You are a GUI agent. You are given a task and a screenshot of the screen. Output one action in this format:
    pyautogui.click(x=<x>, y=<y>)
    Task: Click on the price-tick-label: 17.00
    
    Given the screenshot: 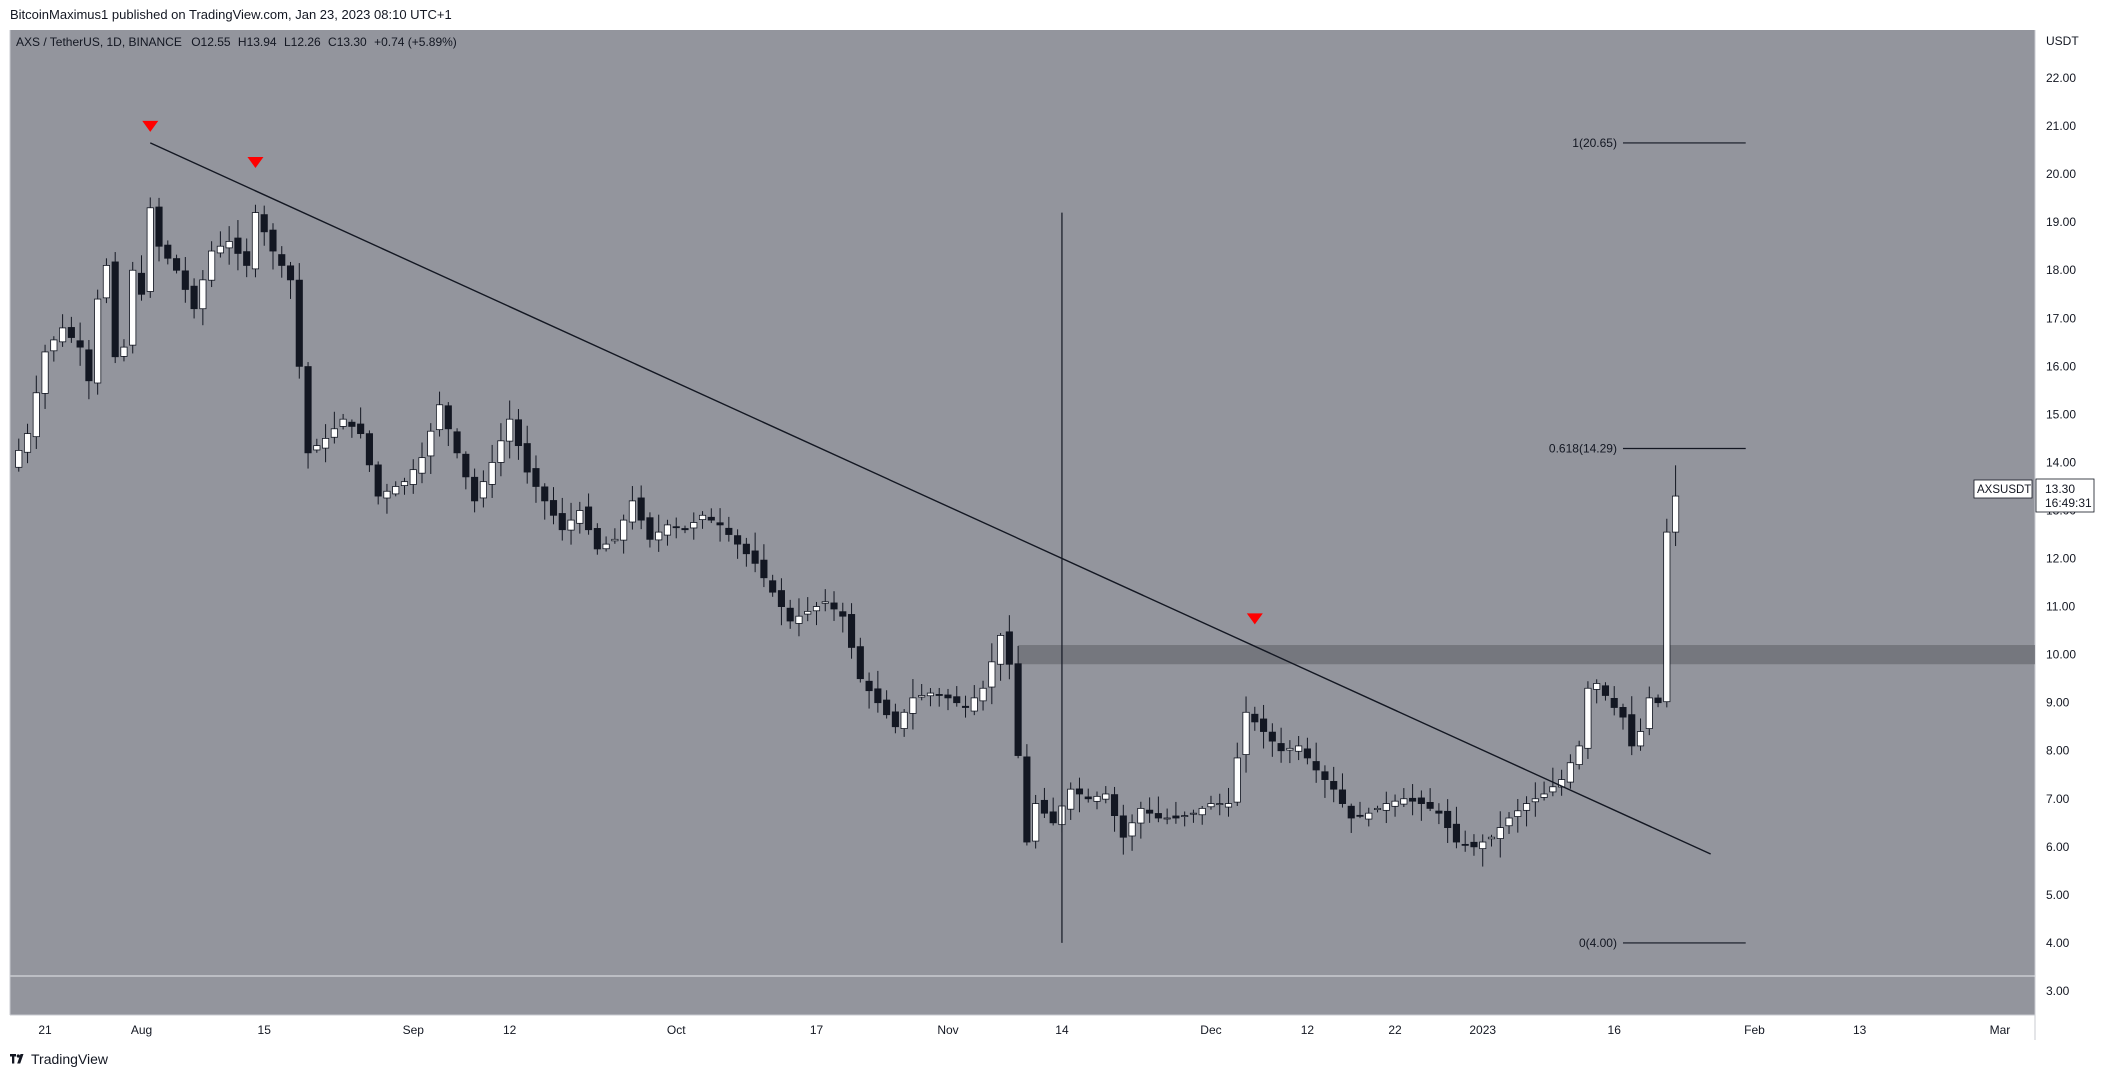 What is the action you would take?
    pyautogui.click(x=2061, y=318)
    